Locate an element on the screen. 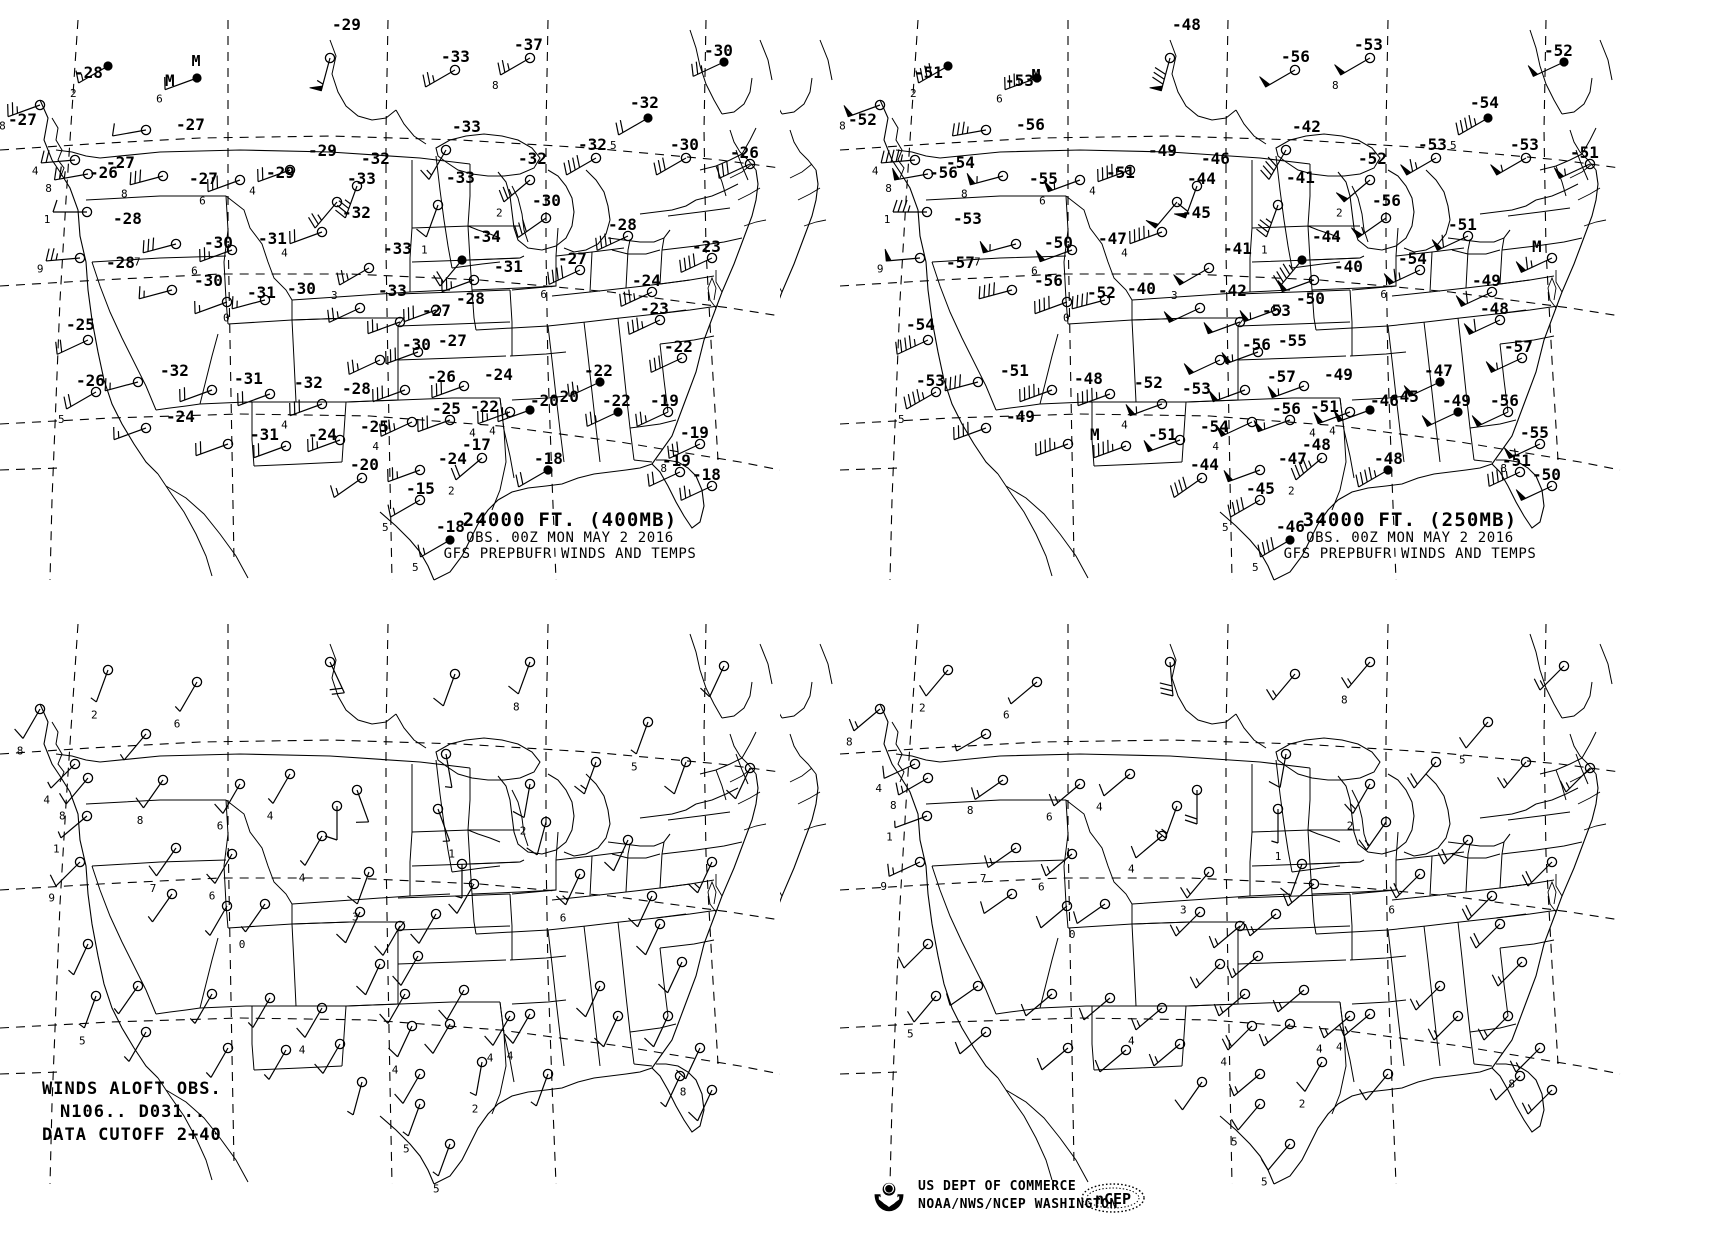  station-plot: -30 is located at coordinates (180, 285).